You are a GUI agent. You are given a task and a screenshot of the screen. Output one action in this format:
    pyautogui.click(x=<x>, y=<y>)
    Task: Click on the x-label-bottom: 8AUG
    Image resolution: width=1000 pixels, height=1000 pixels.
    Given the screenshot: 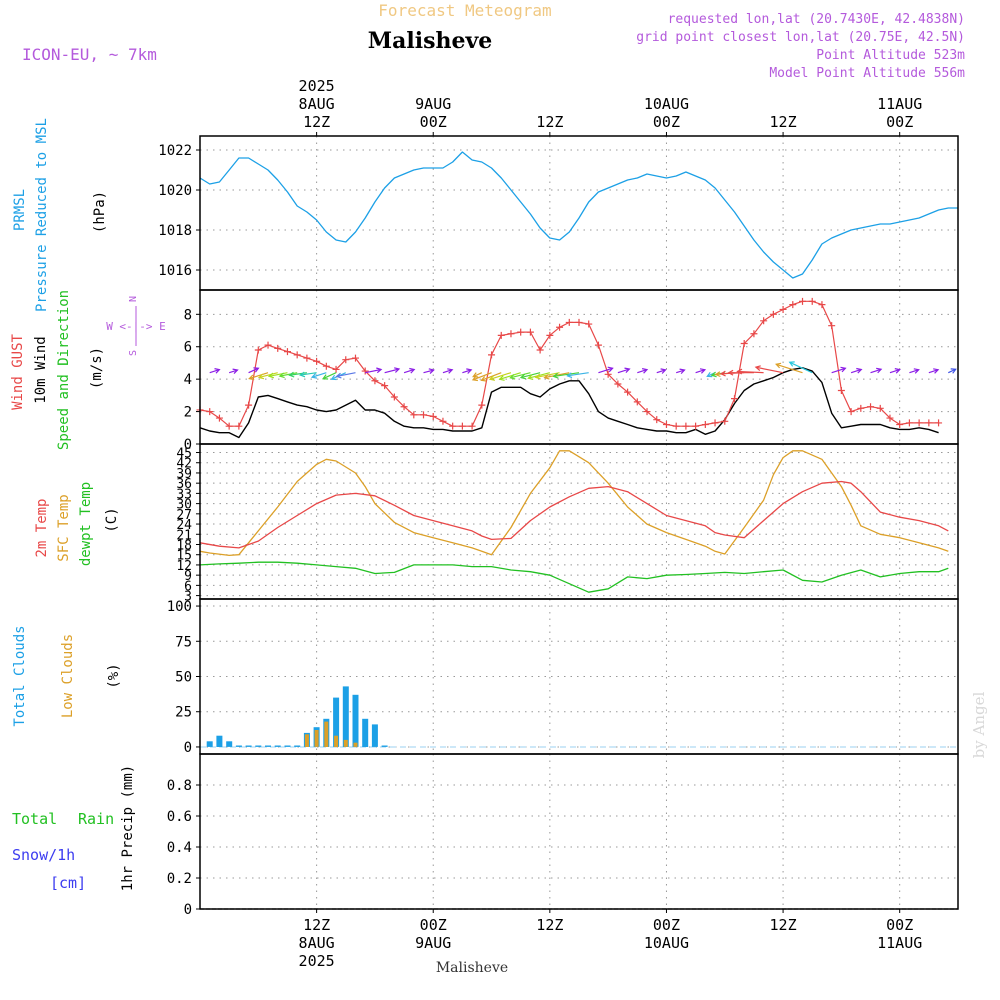 What is the action you would take?
    pyautogui.click(x=317, y=943)
    